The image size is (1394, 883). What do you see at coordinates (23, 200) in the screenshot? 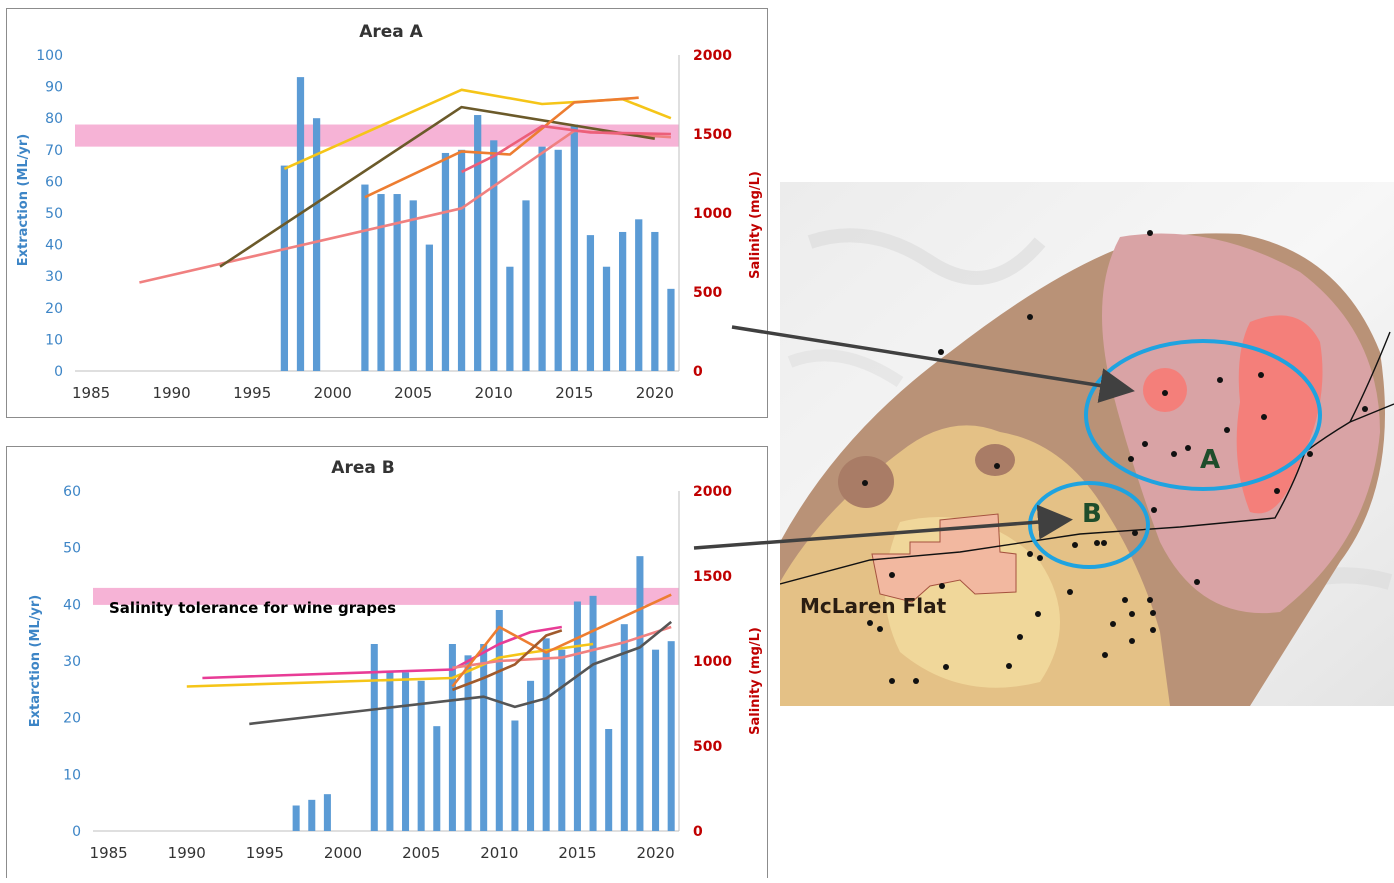
I see `area-a-extraction-axis-label: Extraction (ML/yr)` at bounding box center [23, 200].